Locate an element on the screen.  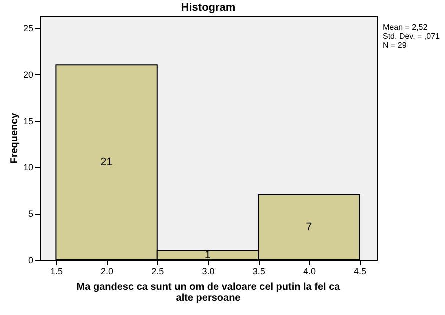
x-tick-label: 2.0 is located at coordinates (107, 271).